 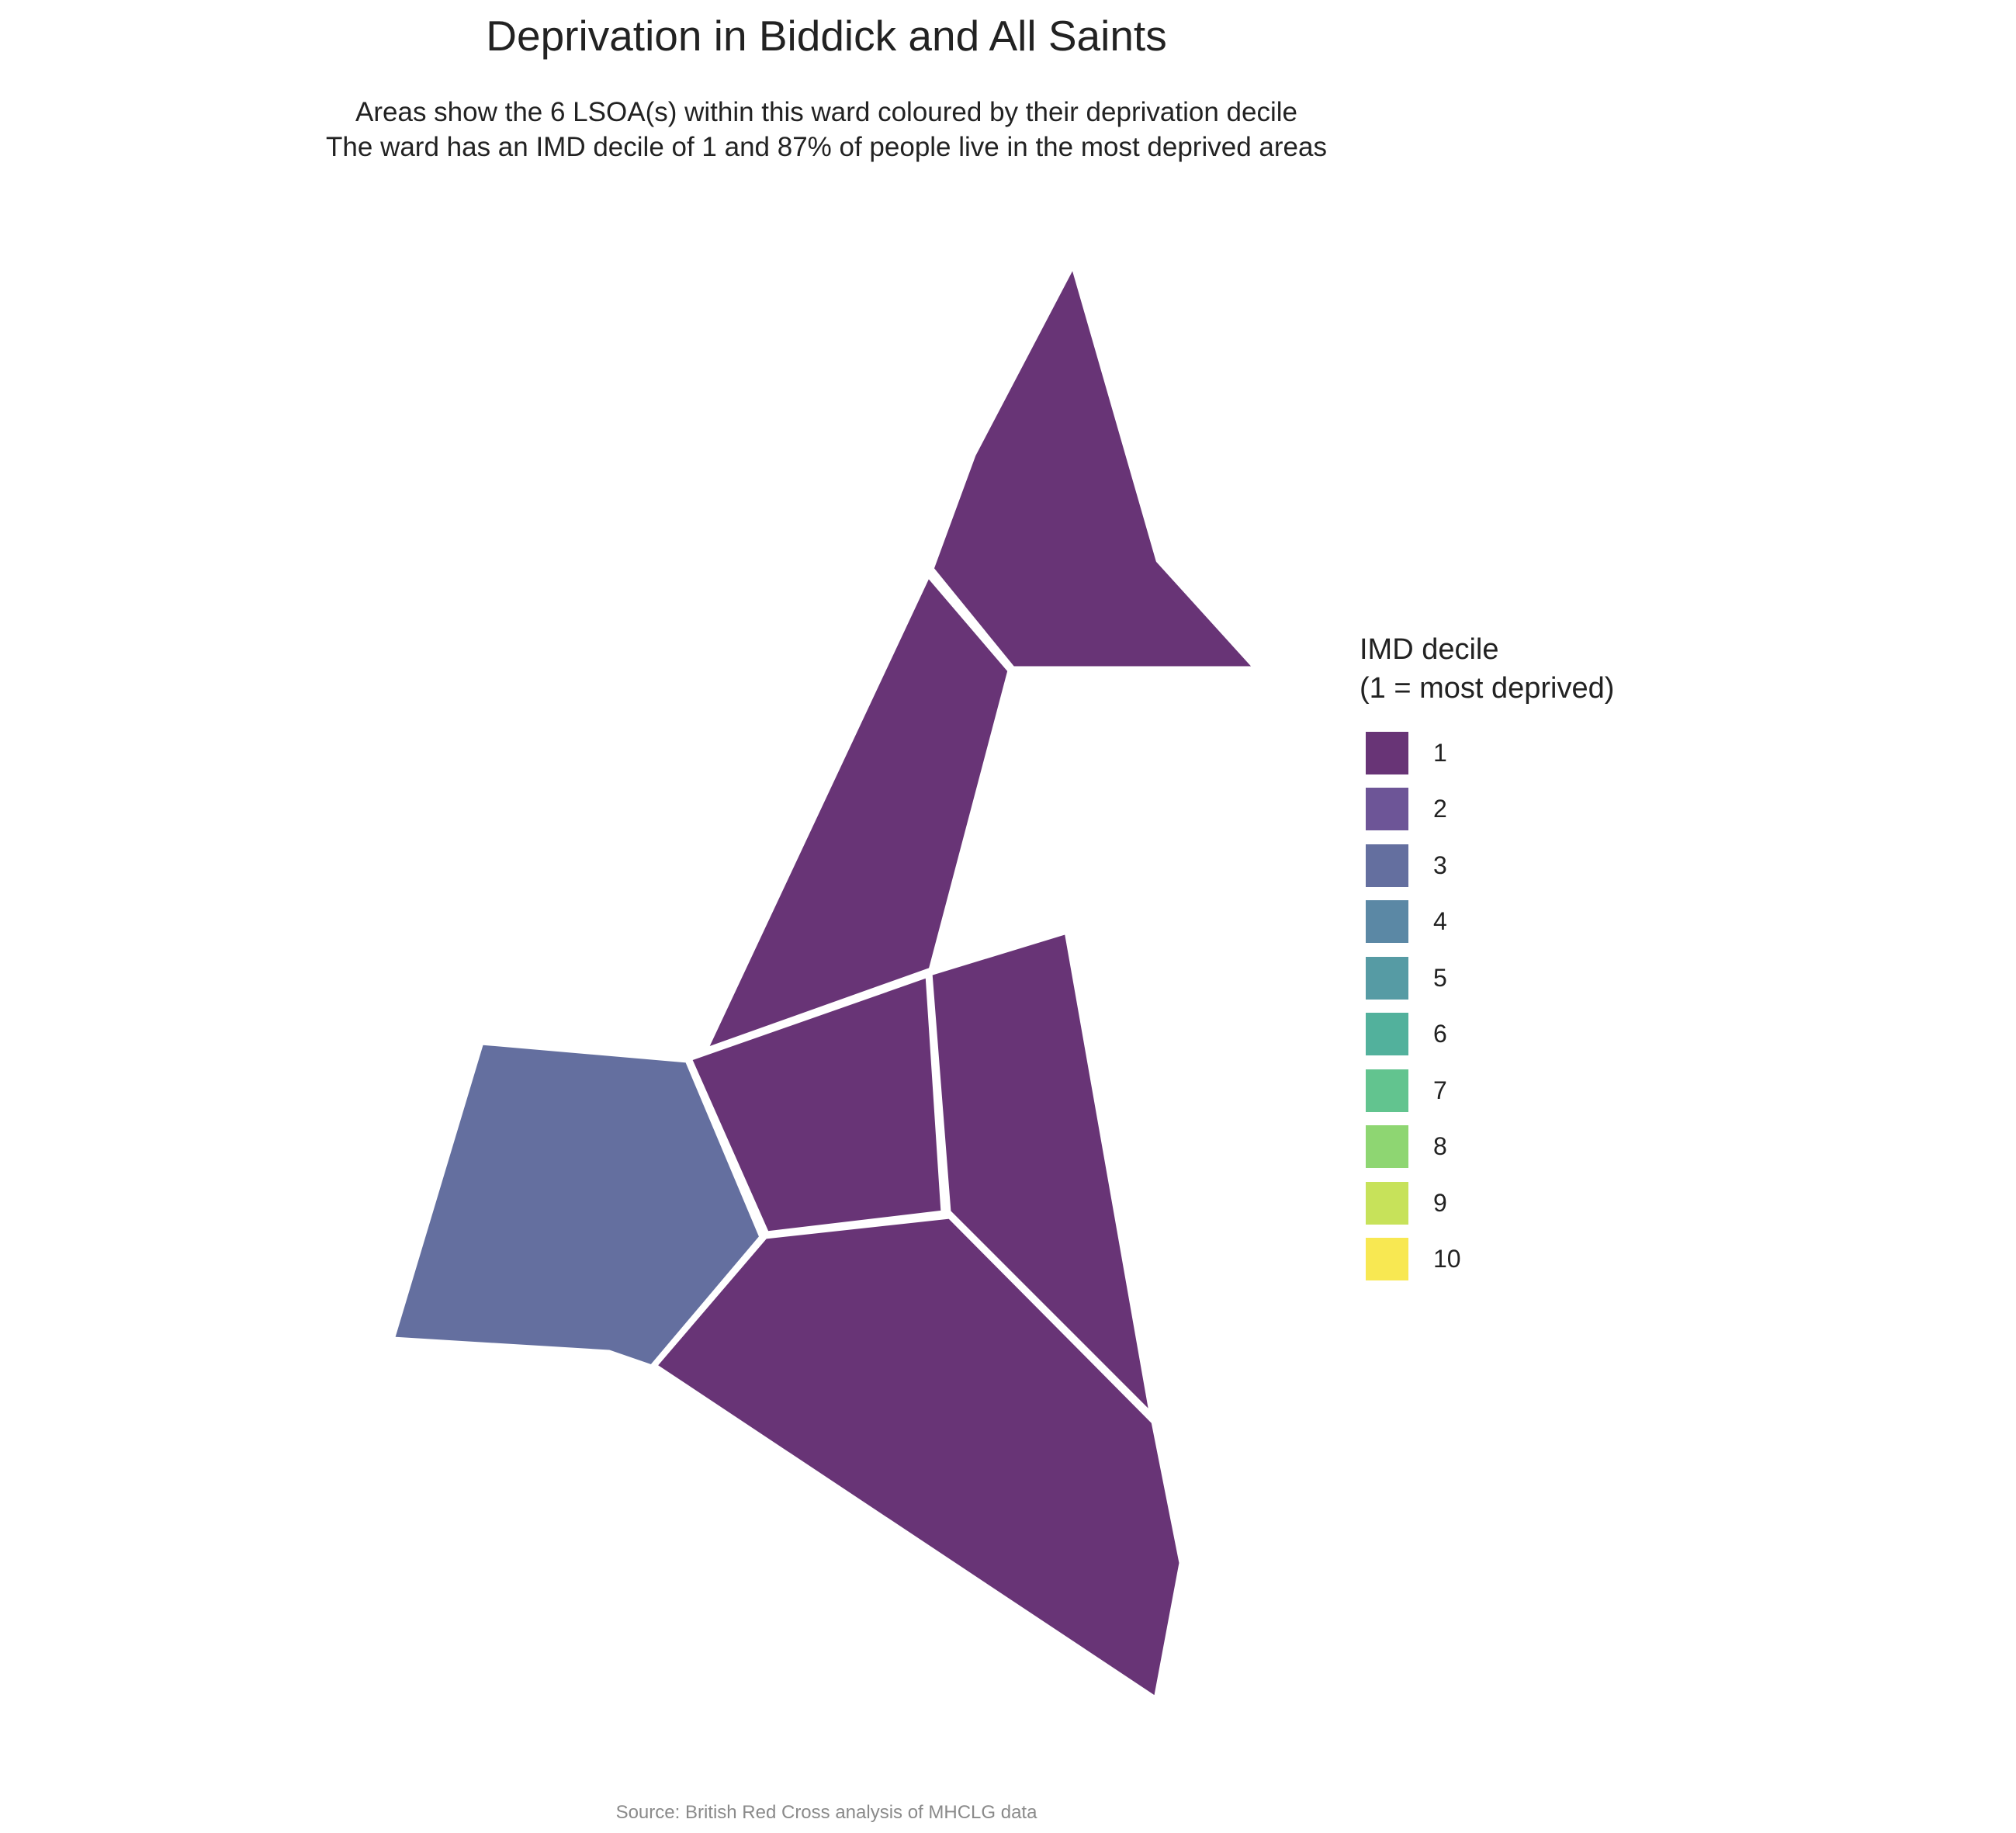 I want to click on legend-item-6: 6, so click(x=1487, y=1035).